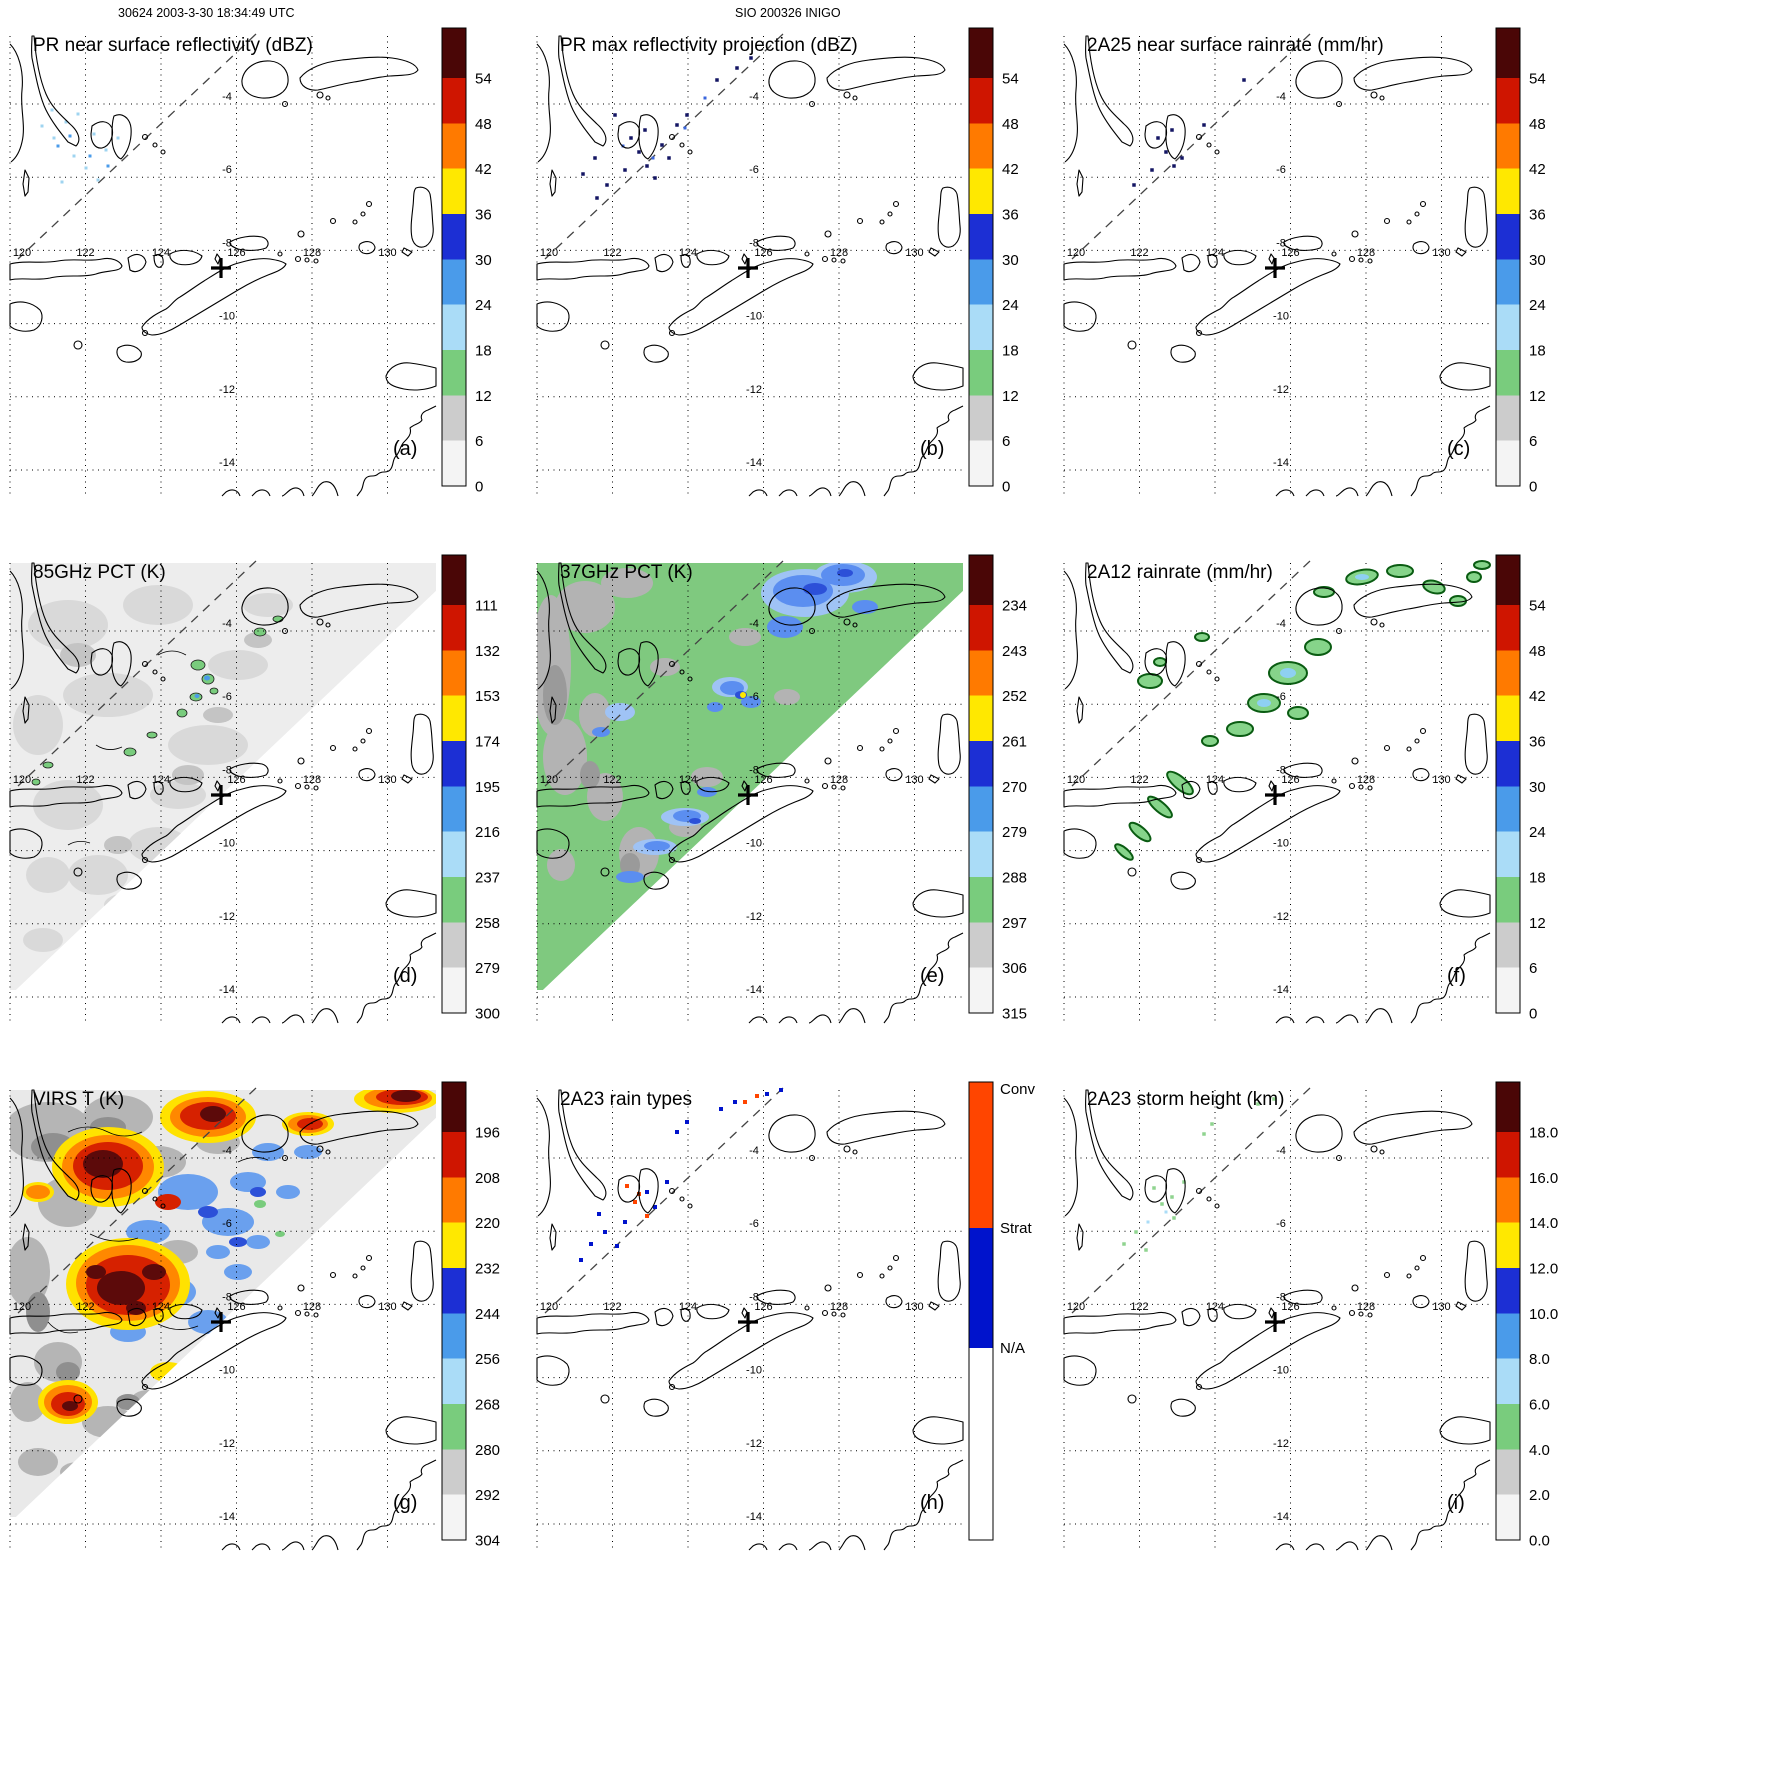 The width and height of the screenshot is (1771, 1771). What do you see at coordinates (1185, 1099) in the screenshot?
I see `panel-title: 2A23 storm height (km)` at bounding box center [1185, 1099].